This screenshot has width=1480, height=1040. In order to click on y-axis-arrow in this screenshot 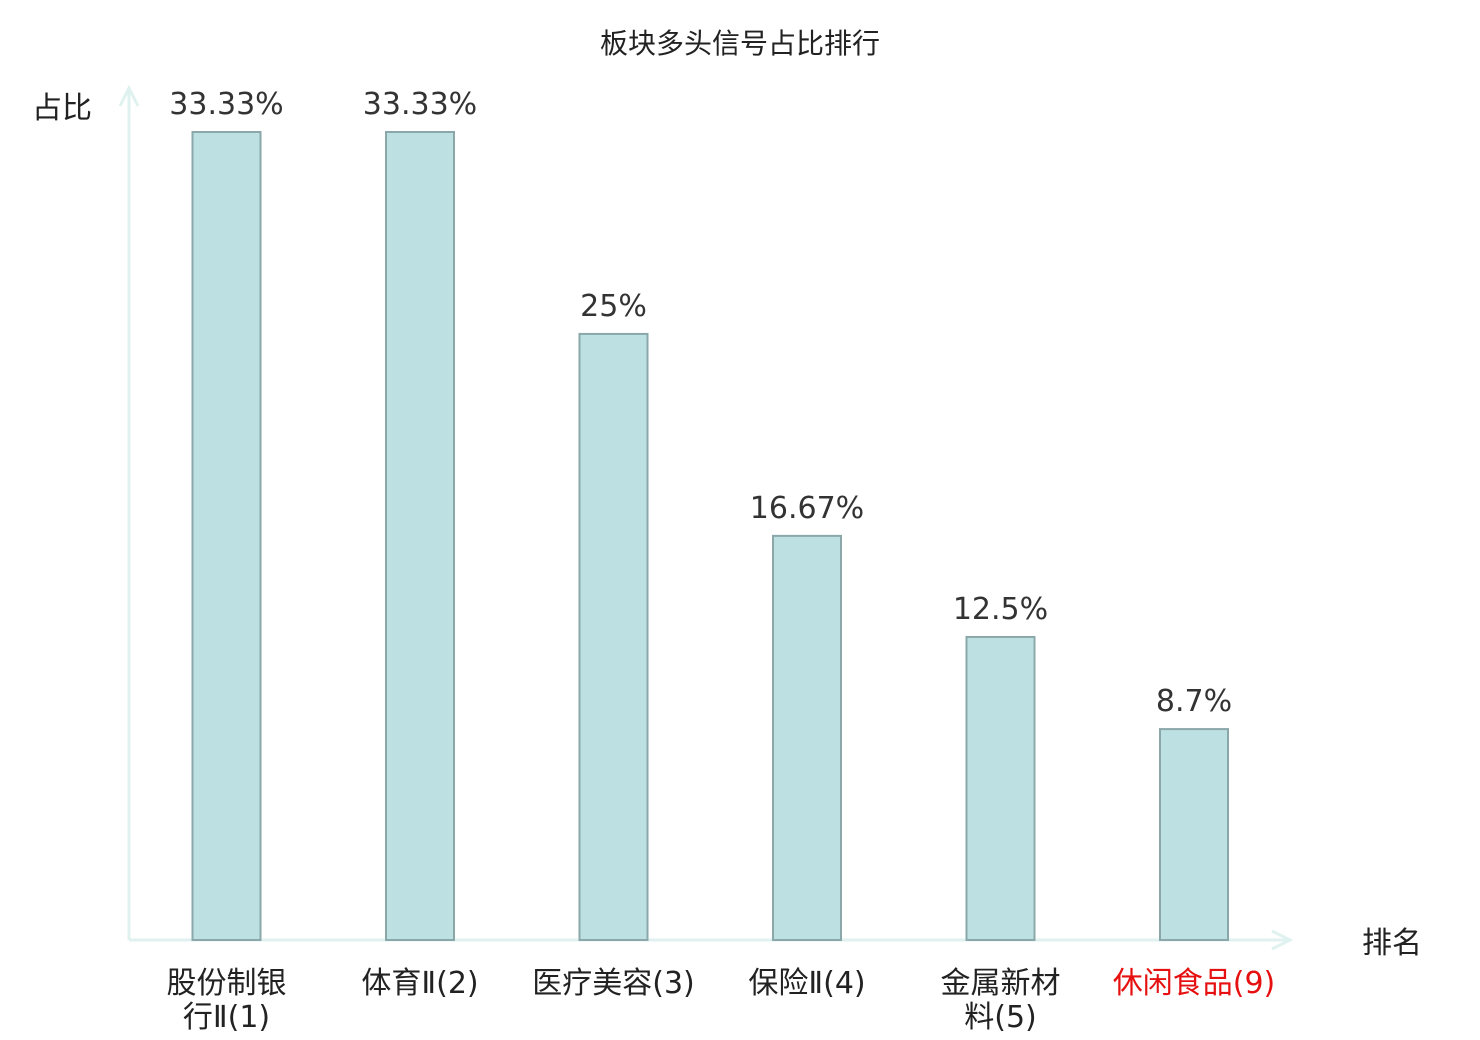, I will do `click(129, 95)`.